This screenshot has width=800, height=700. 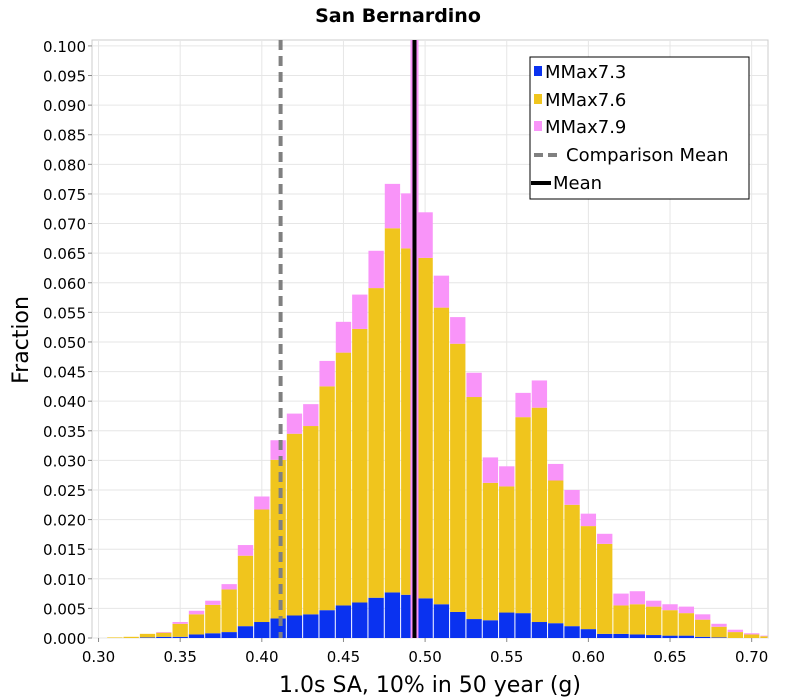 What do you see at coordinates (647, 155) in the screenshot?
I see `legend-label-comparison-mean: Comparison Mean` at bounding box center [647, 155].